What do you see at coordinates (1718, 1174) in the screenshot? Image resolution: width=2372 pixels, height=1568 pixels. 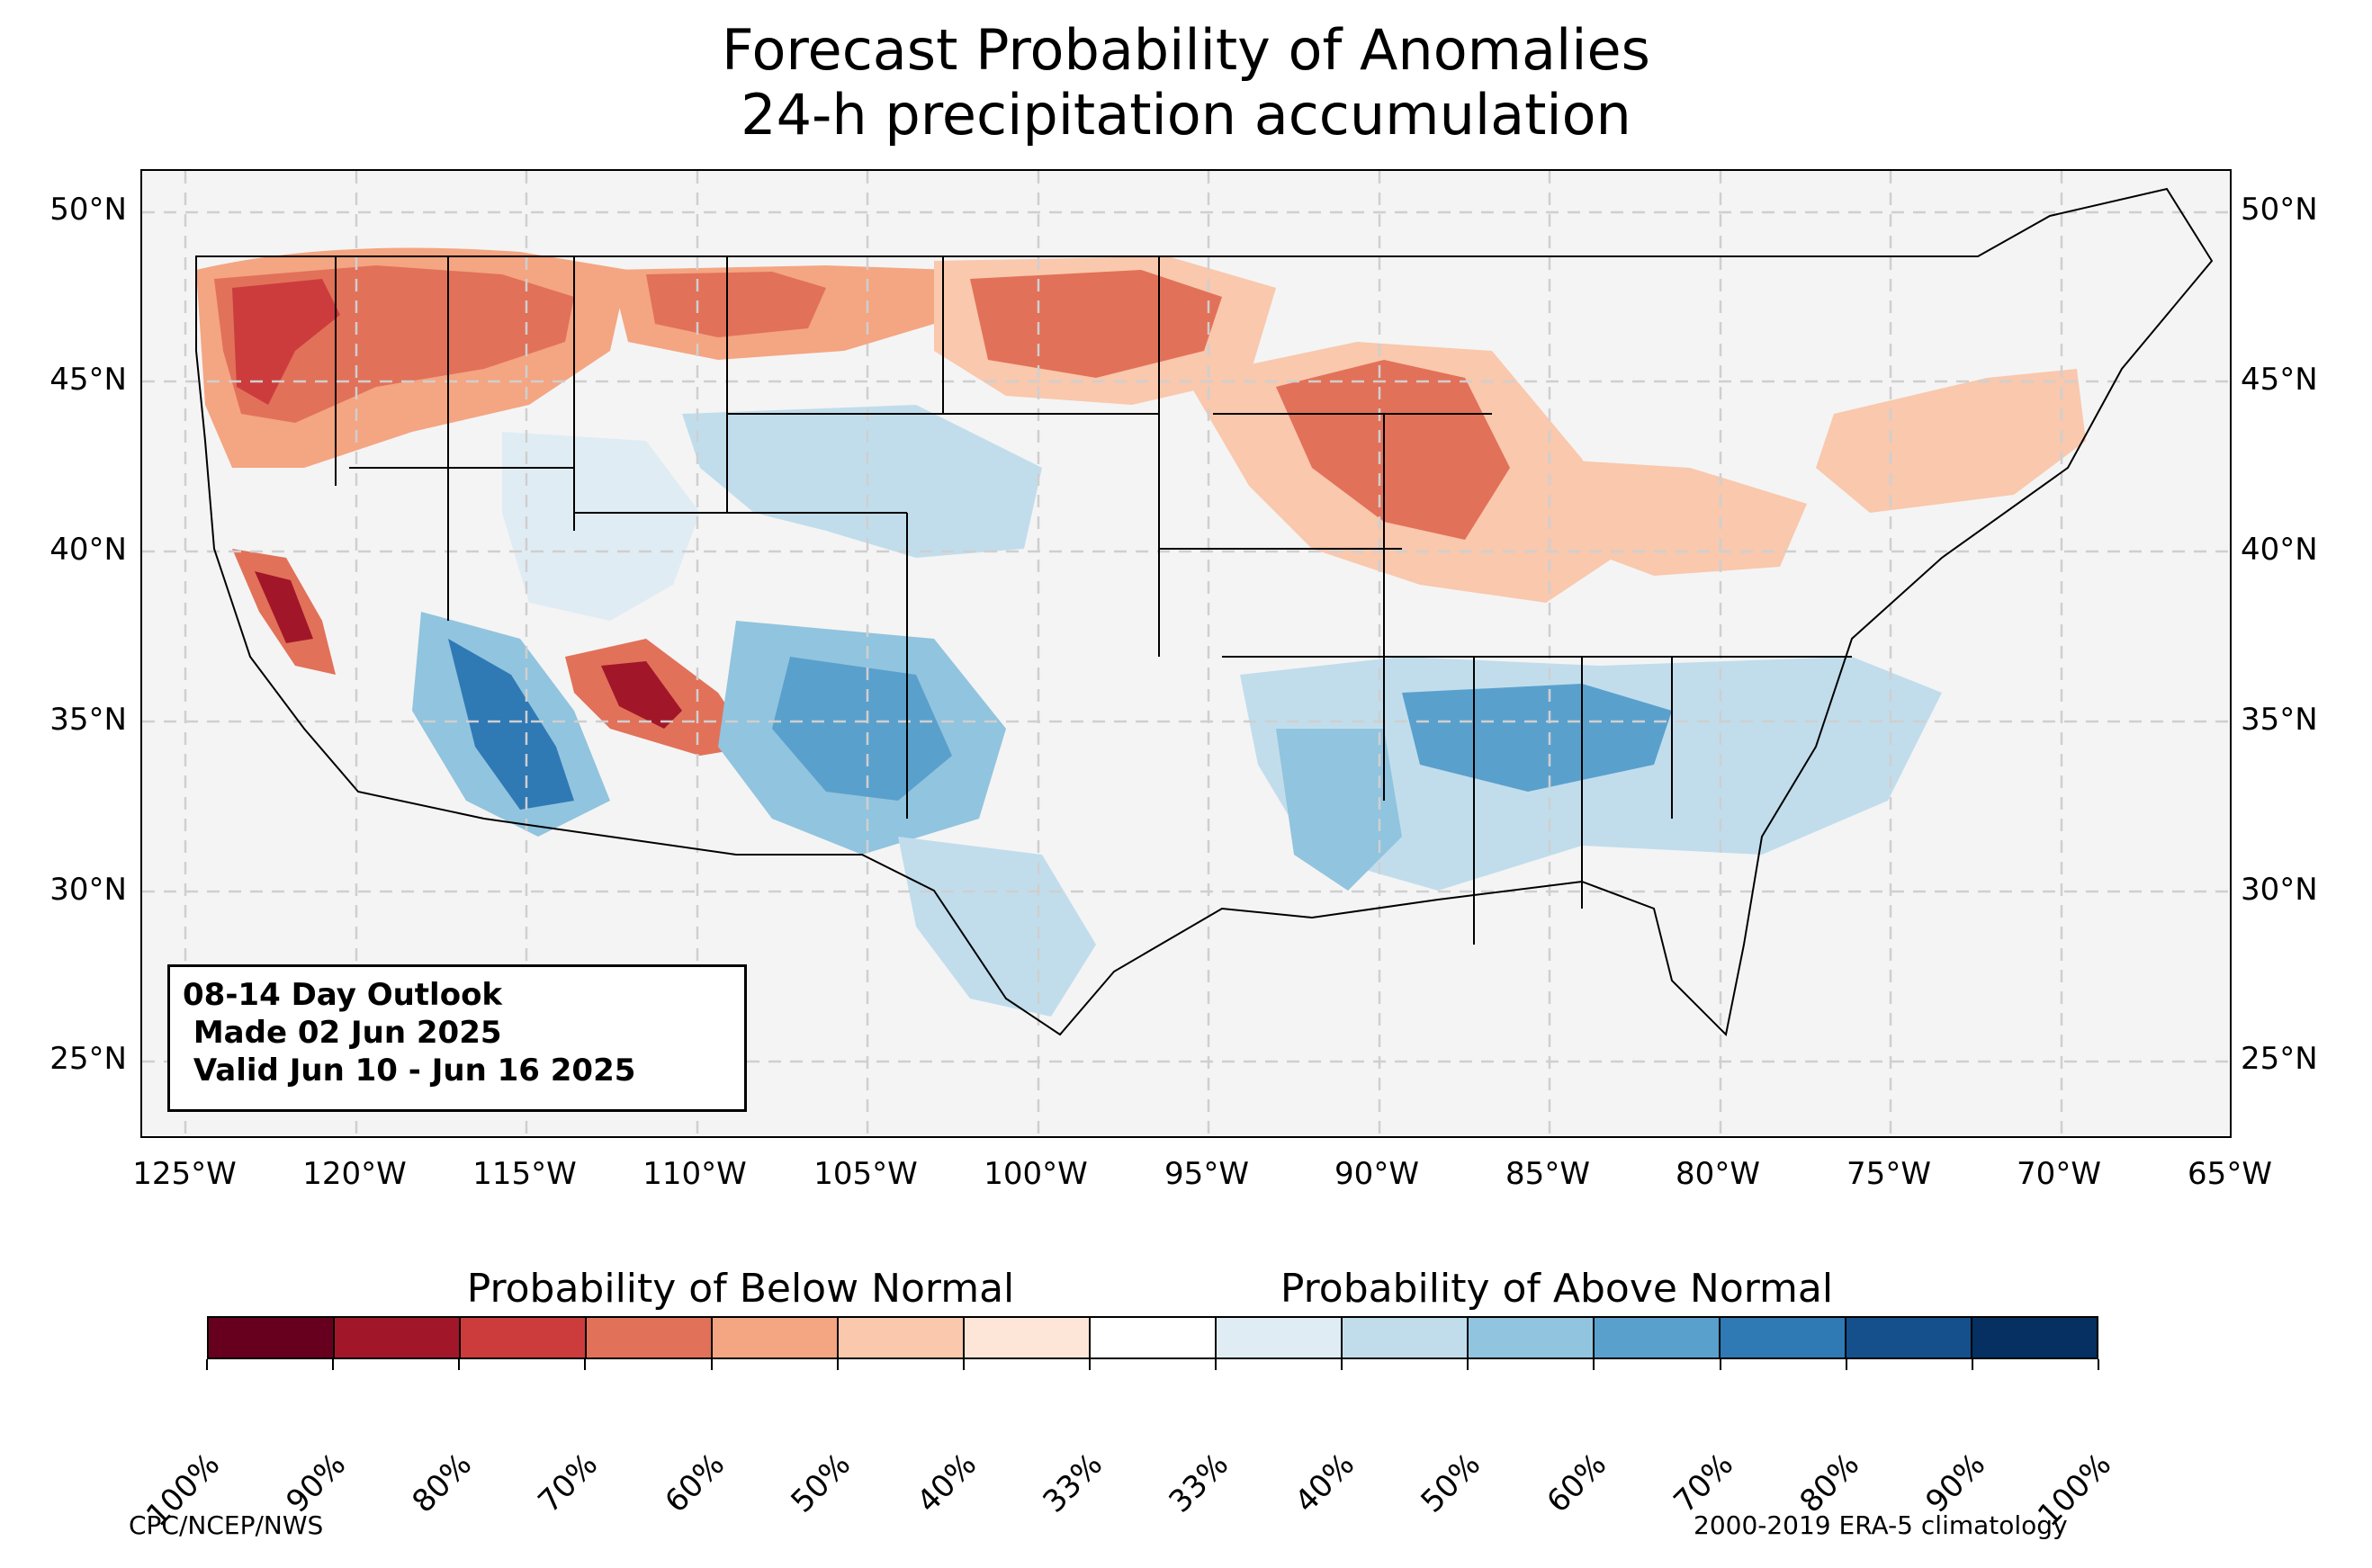 I see `lon-label-80w: 80°W` at bounding box center [1718, 1174].